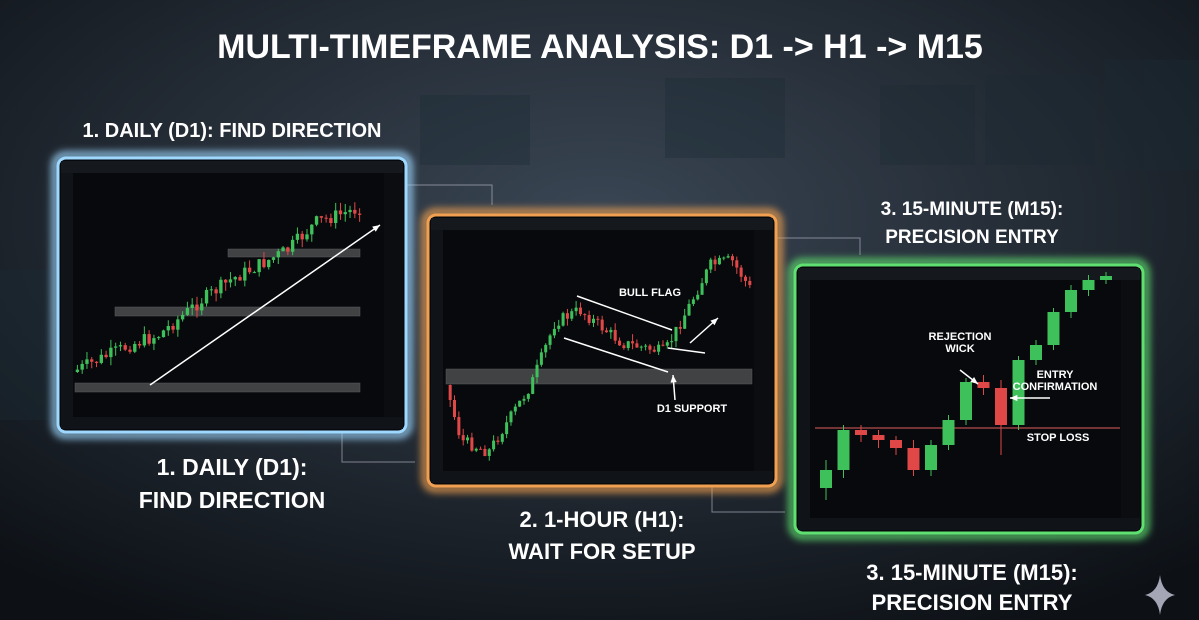 The width and height of the screenshot is (1199, 620). Describe the element at coordinates (232, 467) in the screenshot. I see `panel-label: 1. DAILY (D1):` at that location.